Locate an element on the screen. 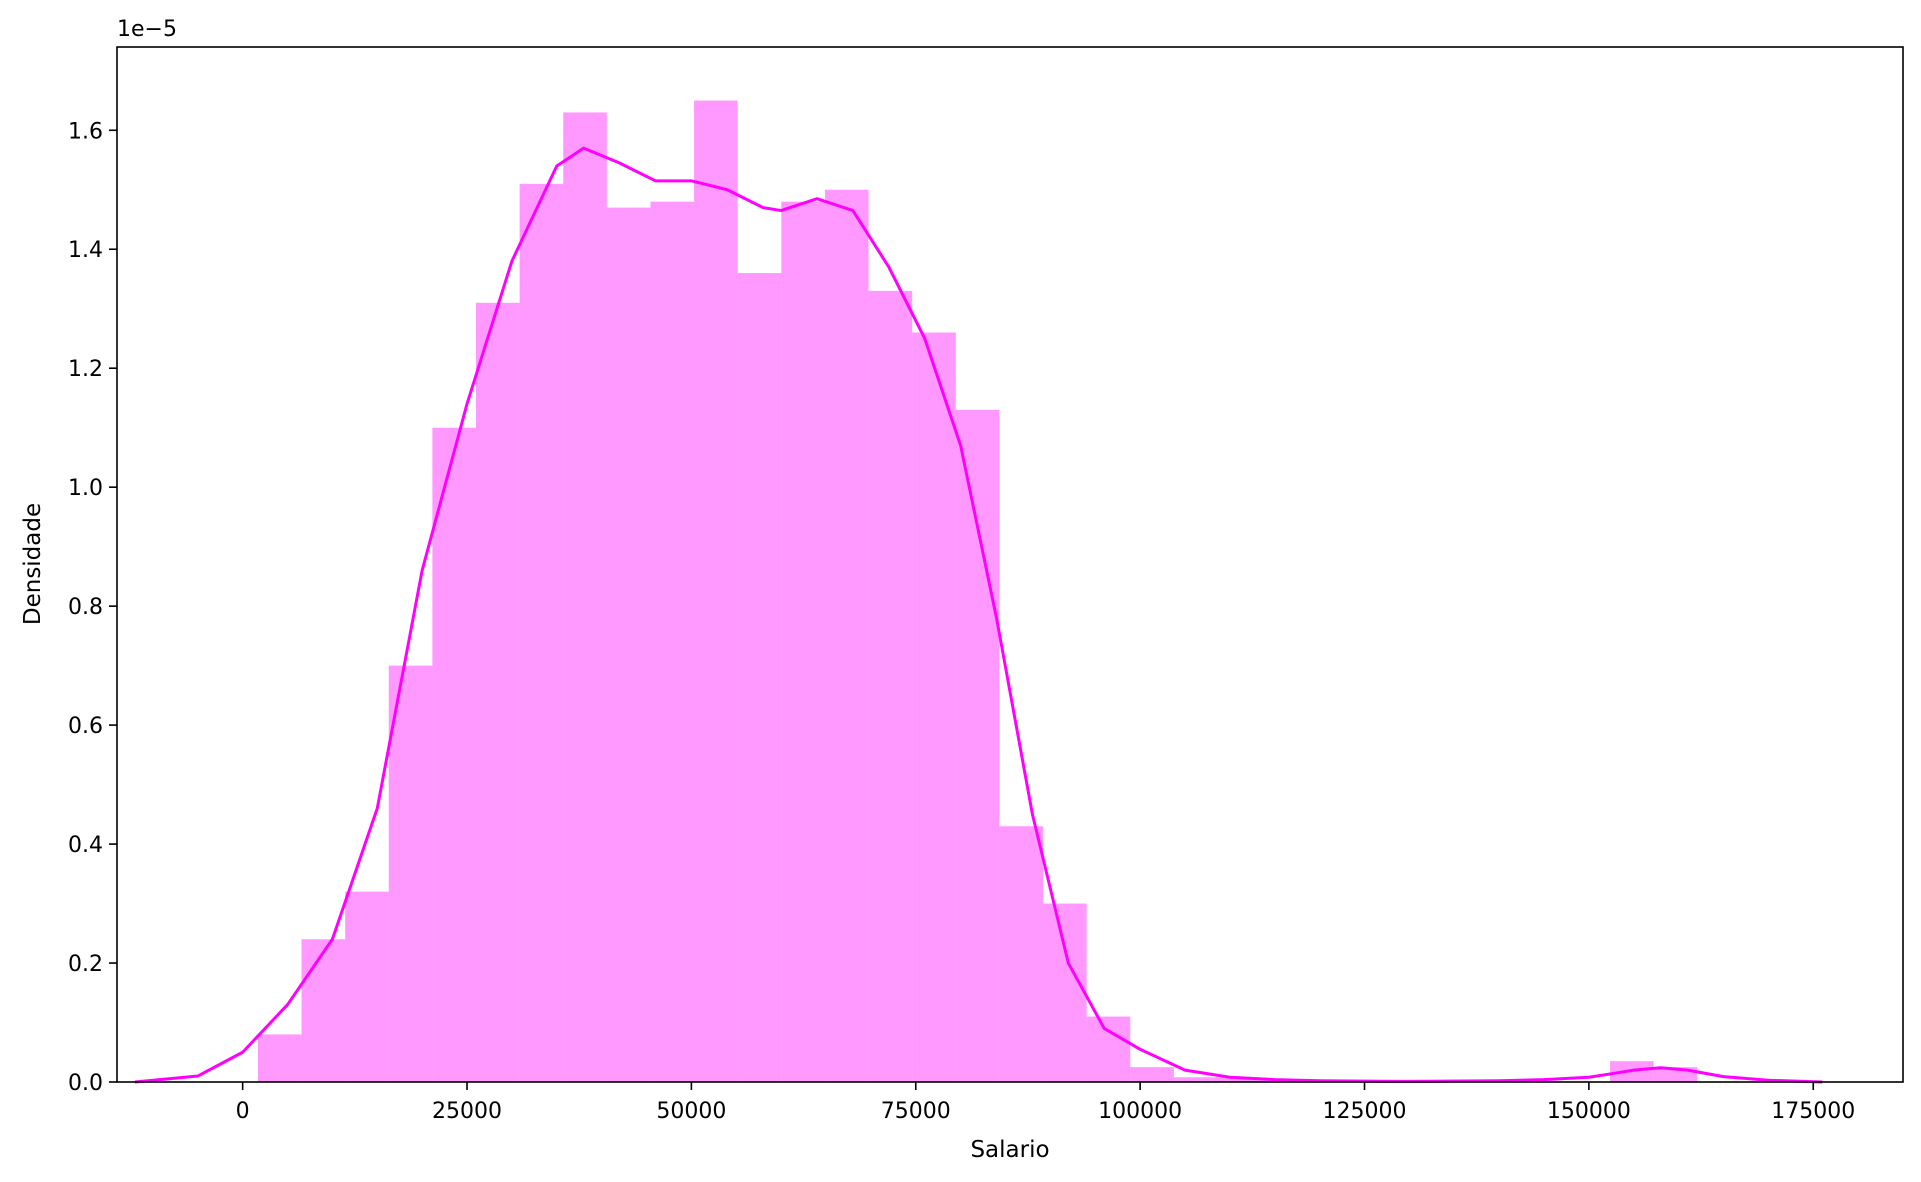 The width and height of the screenshot is (1921, 1182). y-tick-label: 0.4 is located at coordinates (85, 845).